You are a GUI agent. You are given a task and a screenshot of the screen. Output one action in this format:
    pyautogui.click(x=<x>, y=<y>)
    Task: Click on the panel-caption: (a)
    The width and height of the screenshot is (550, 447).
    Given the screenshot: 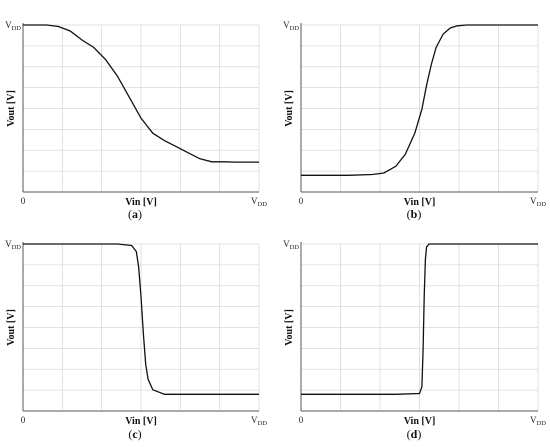 What is the action you would take?
    pyautogui.click(x=135, y=214)
    